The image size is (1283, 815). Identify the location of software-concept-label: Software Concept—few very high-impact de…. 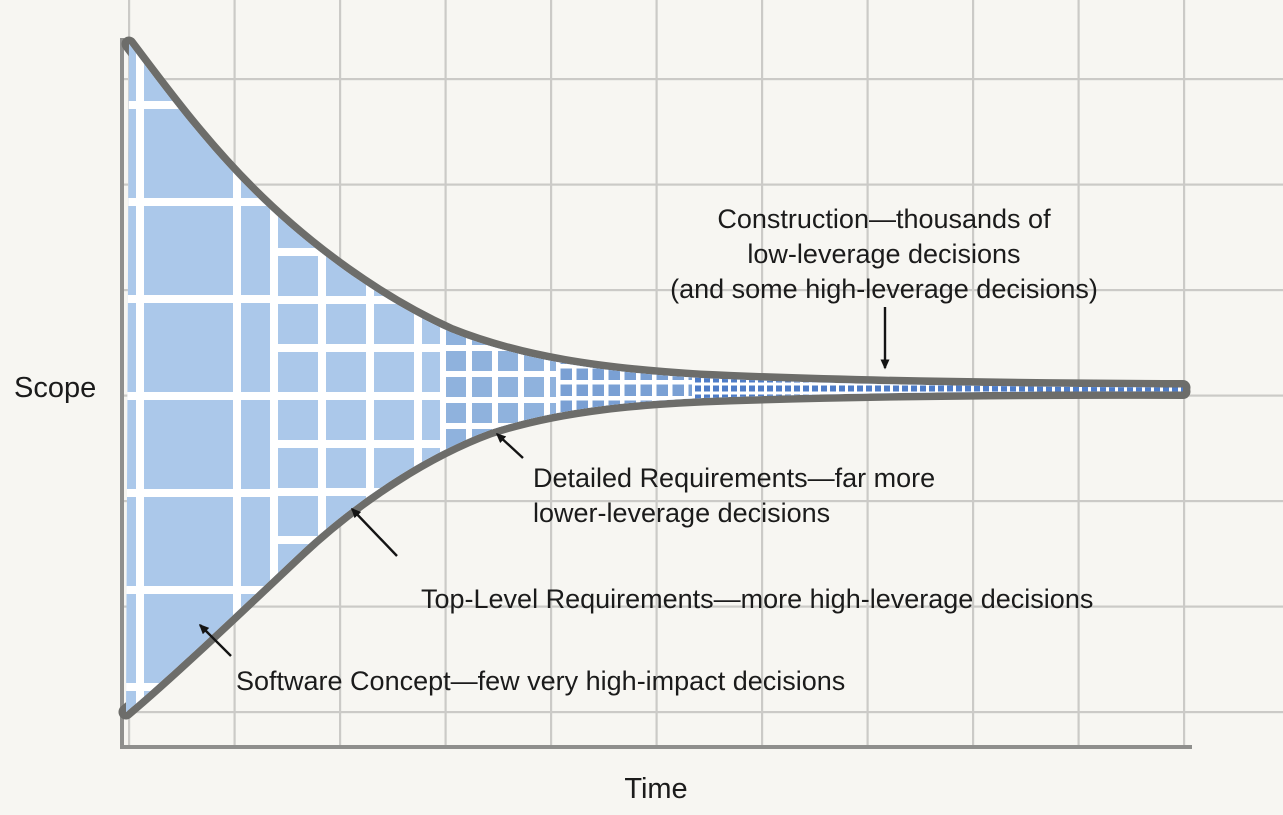
(540, 681).